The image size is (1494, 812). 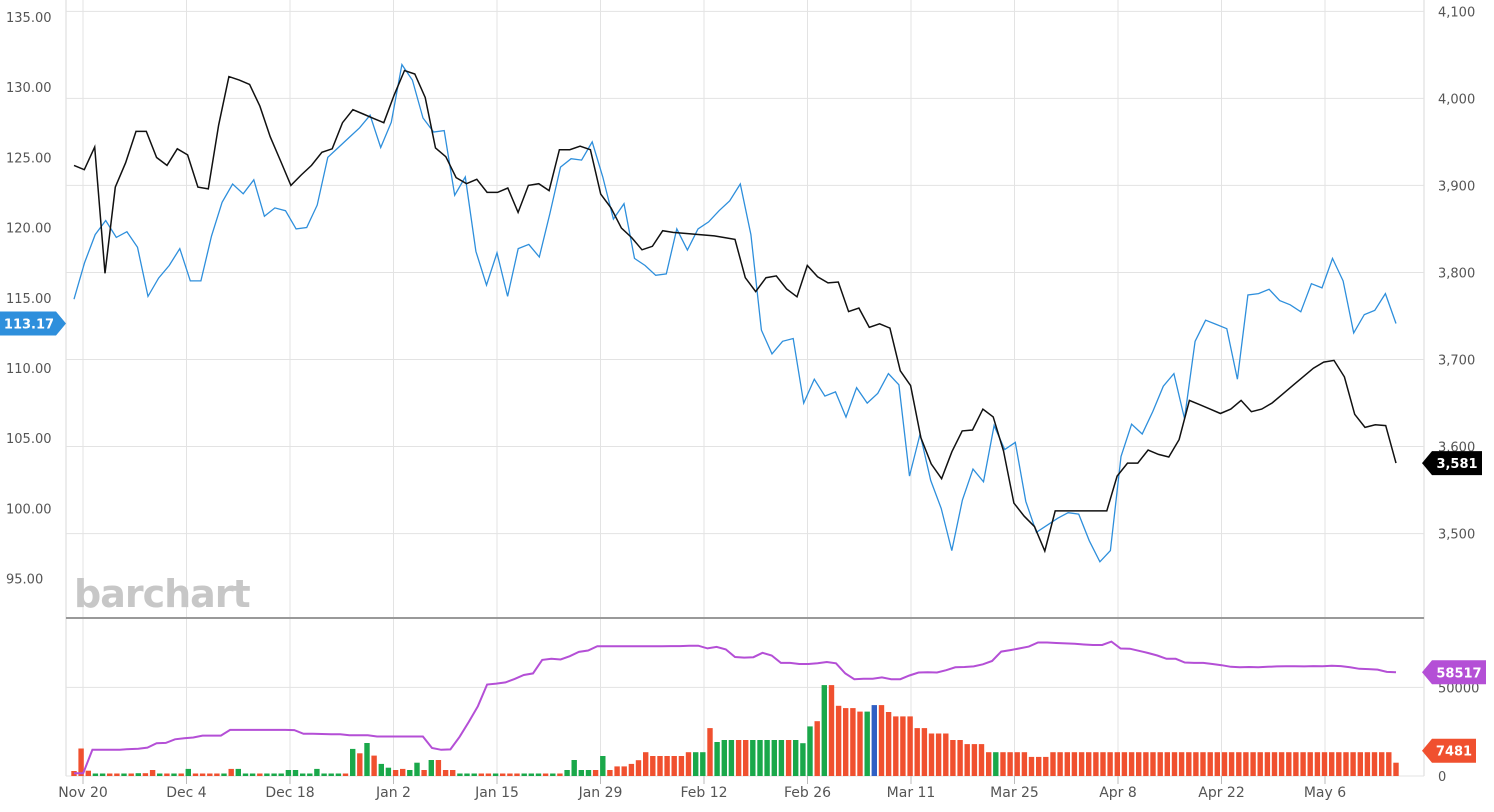 What do you see at coordinates (1458, 673) in the screenshot?
I see `open-interest-tag-text: 58517` at bounding box center [1458, 673].